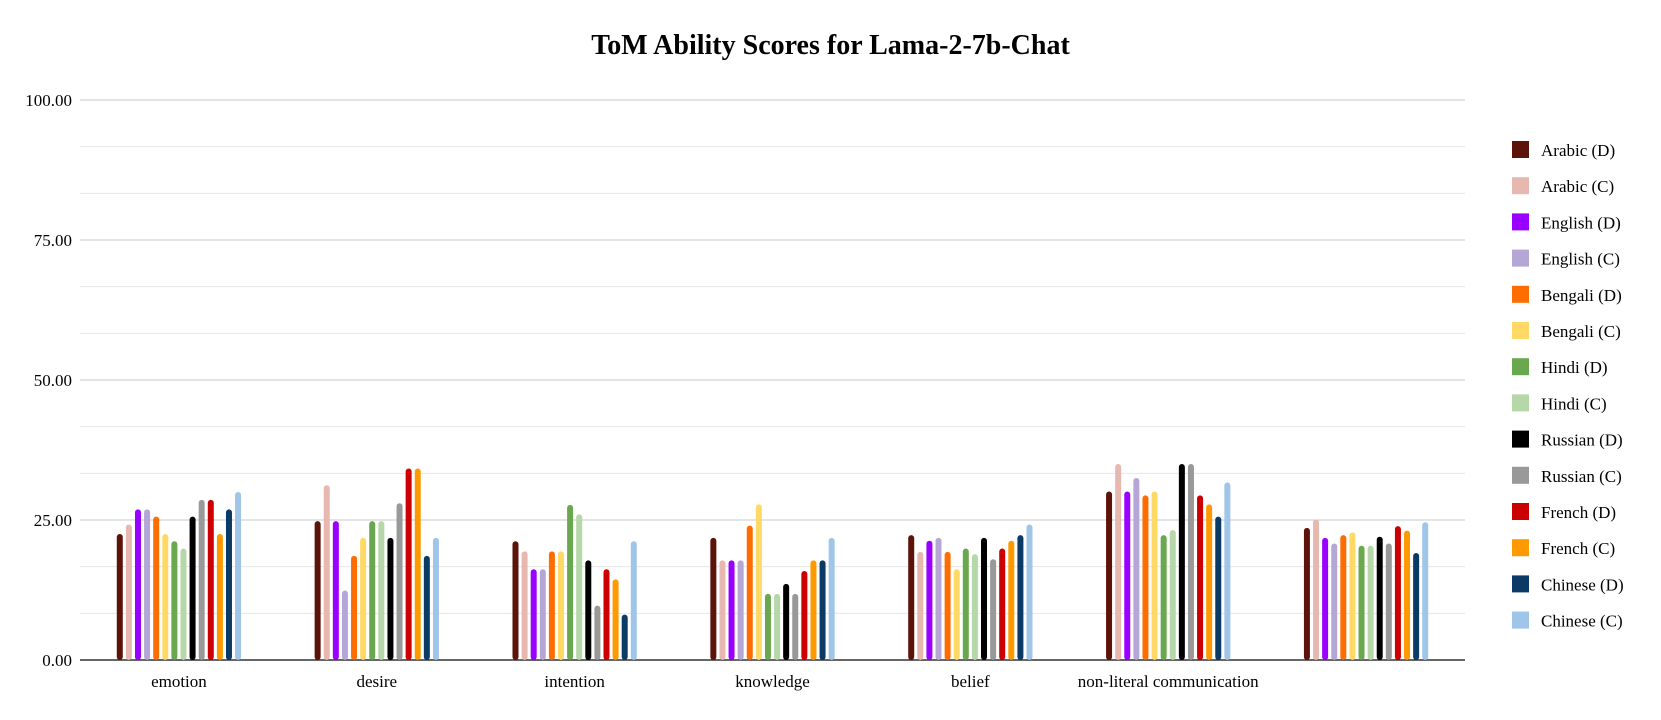 The width and height of the screenshot is (1661, 720). I want to click on y-tick-label: 25.00, so click(53, 520).